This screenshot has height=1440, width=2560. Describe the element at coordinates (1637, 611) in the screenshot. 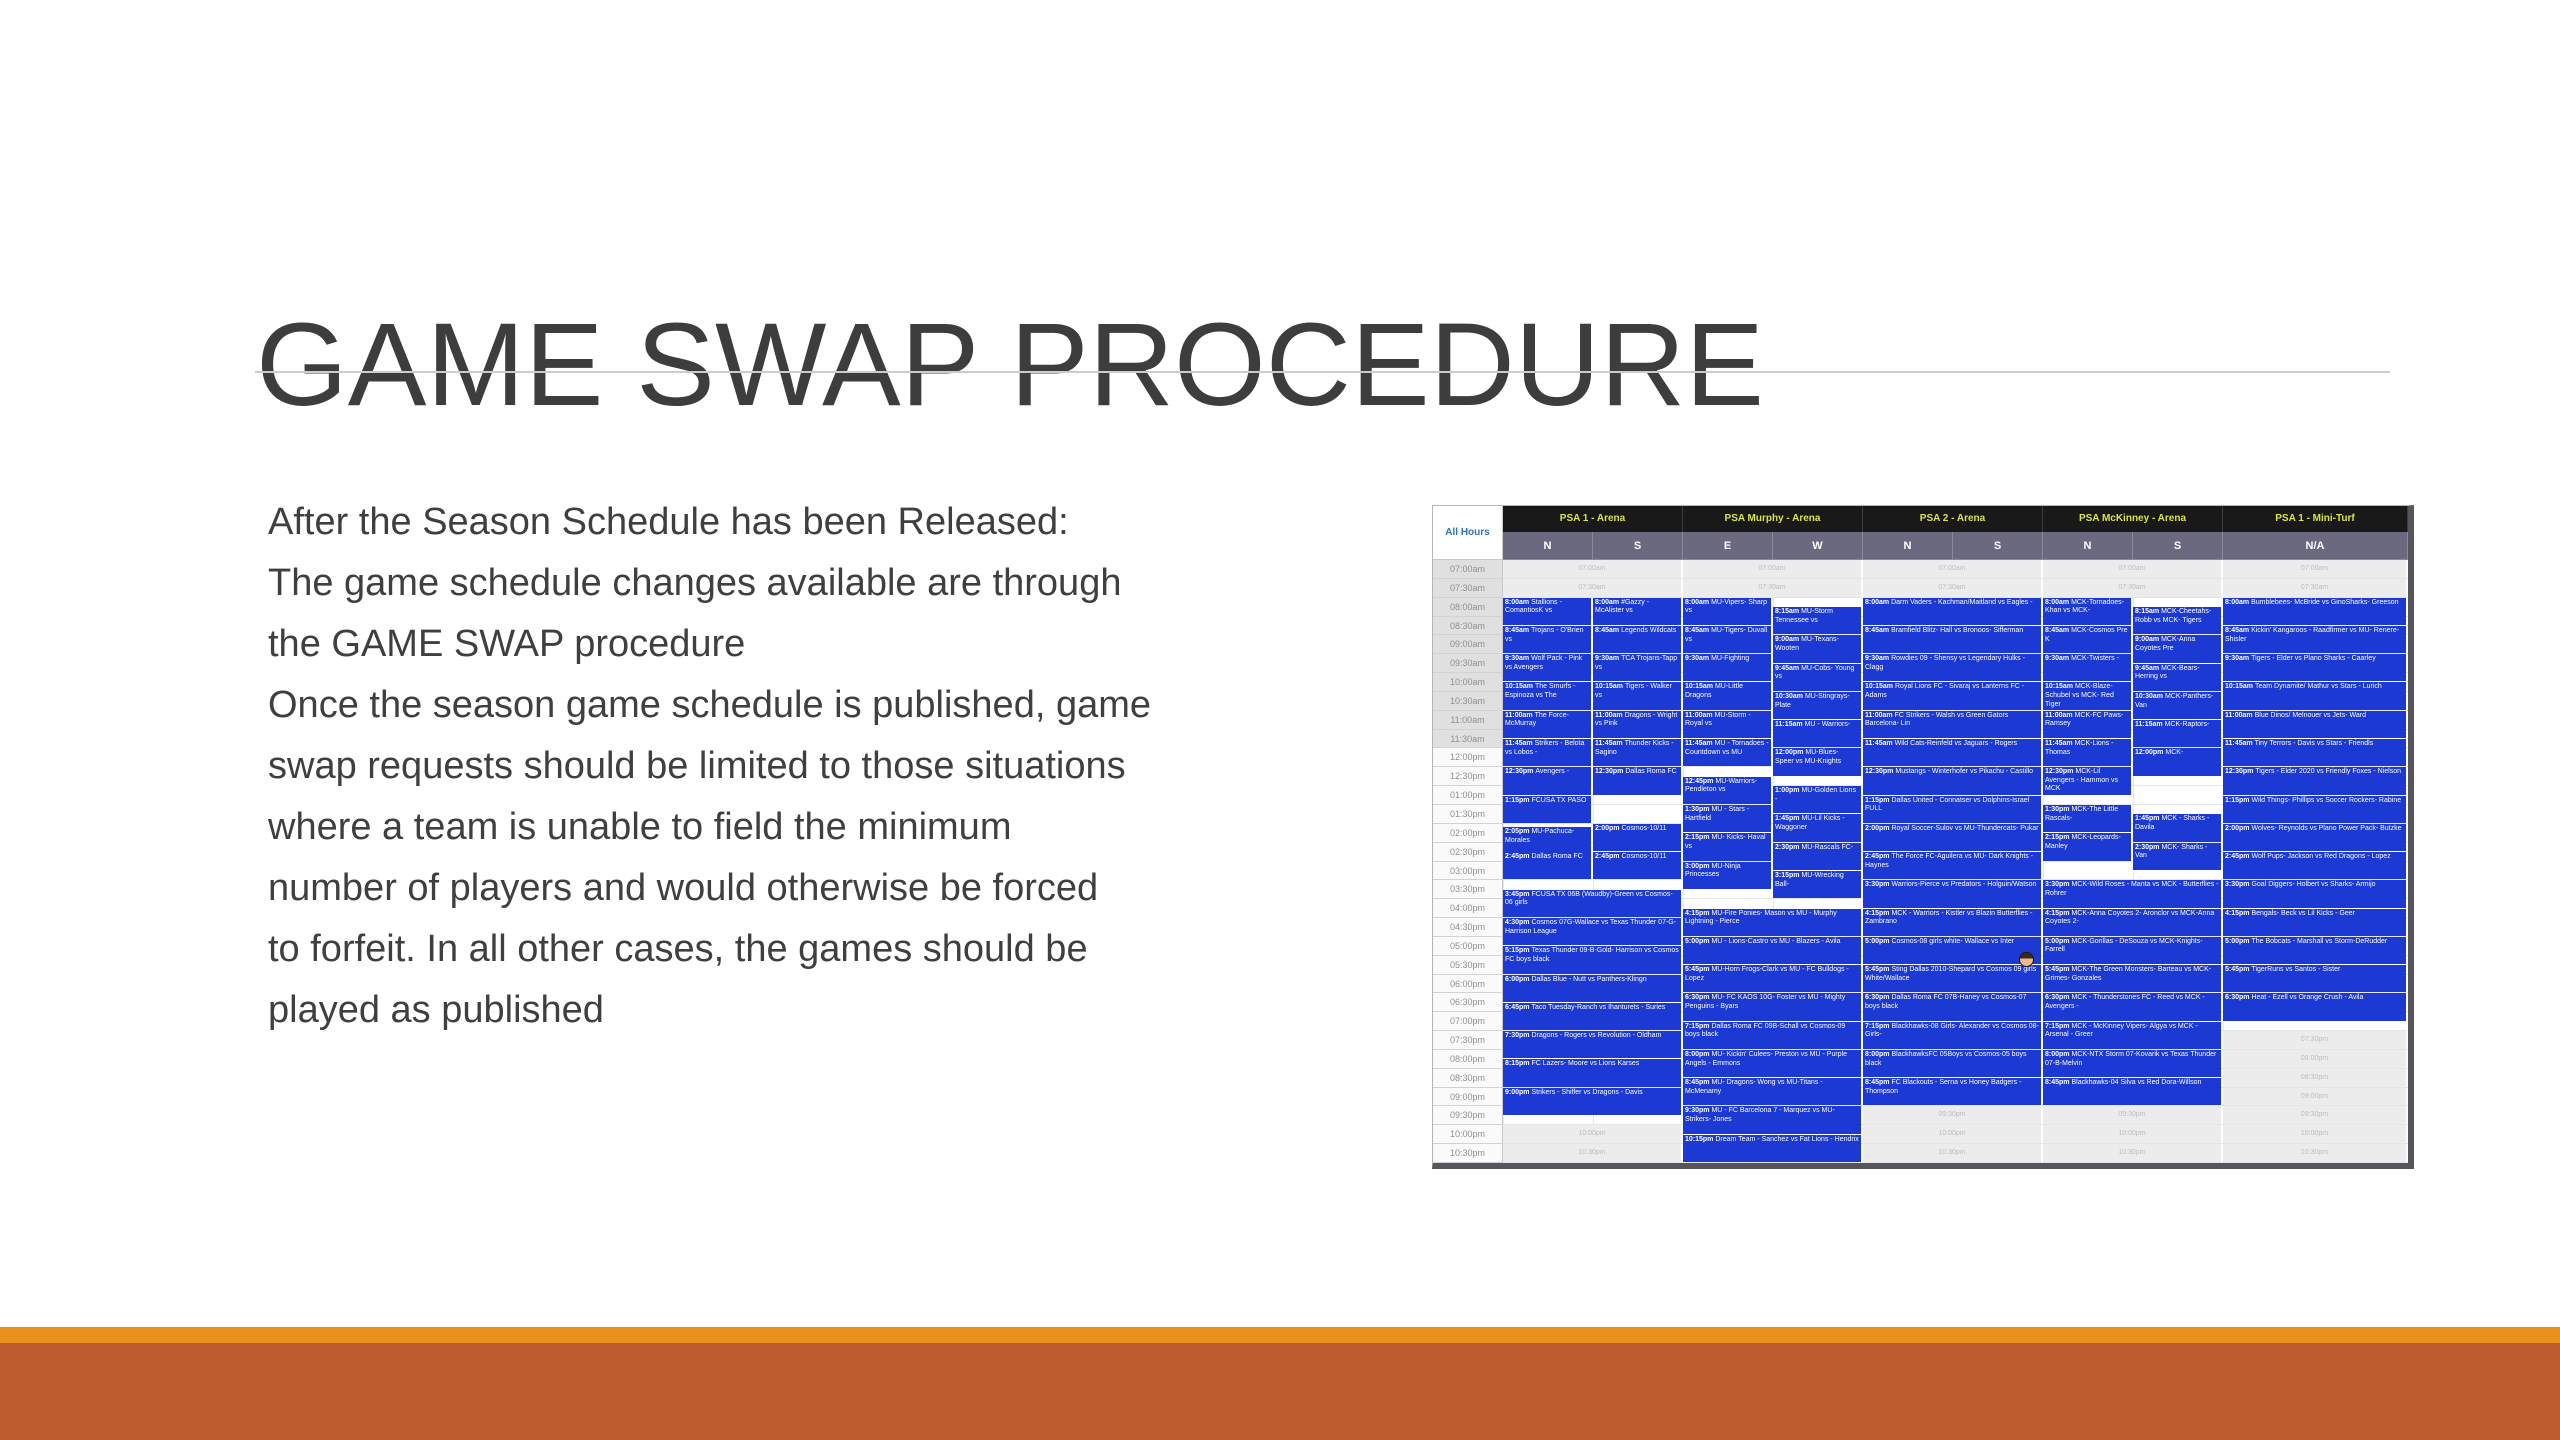

I see `schedule-event: 8:00am #Gazzy - McAlister vs` at that location.